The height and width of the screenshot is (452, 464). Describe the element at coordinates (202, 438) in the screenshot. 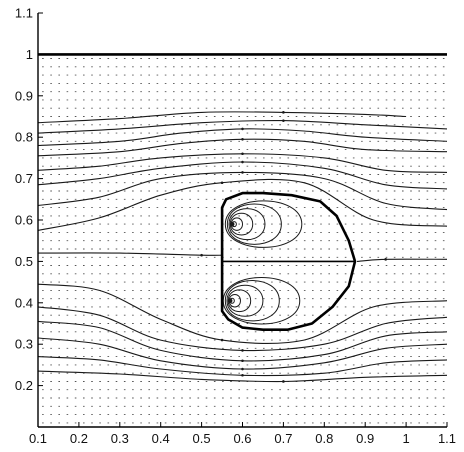

I see `x-tick-label: 0.5` at that location.